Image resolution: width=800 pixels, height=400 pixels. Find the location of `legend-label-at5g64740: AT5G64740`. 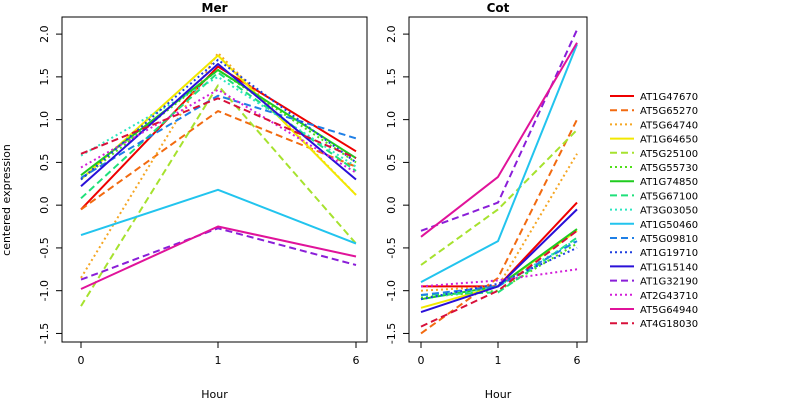

legend-label-at5g64740: AT5G64740 is located at coordinates (669, 125).